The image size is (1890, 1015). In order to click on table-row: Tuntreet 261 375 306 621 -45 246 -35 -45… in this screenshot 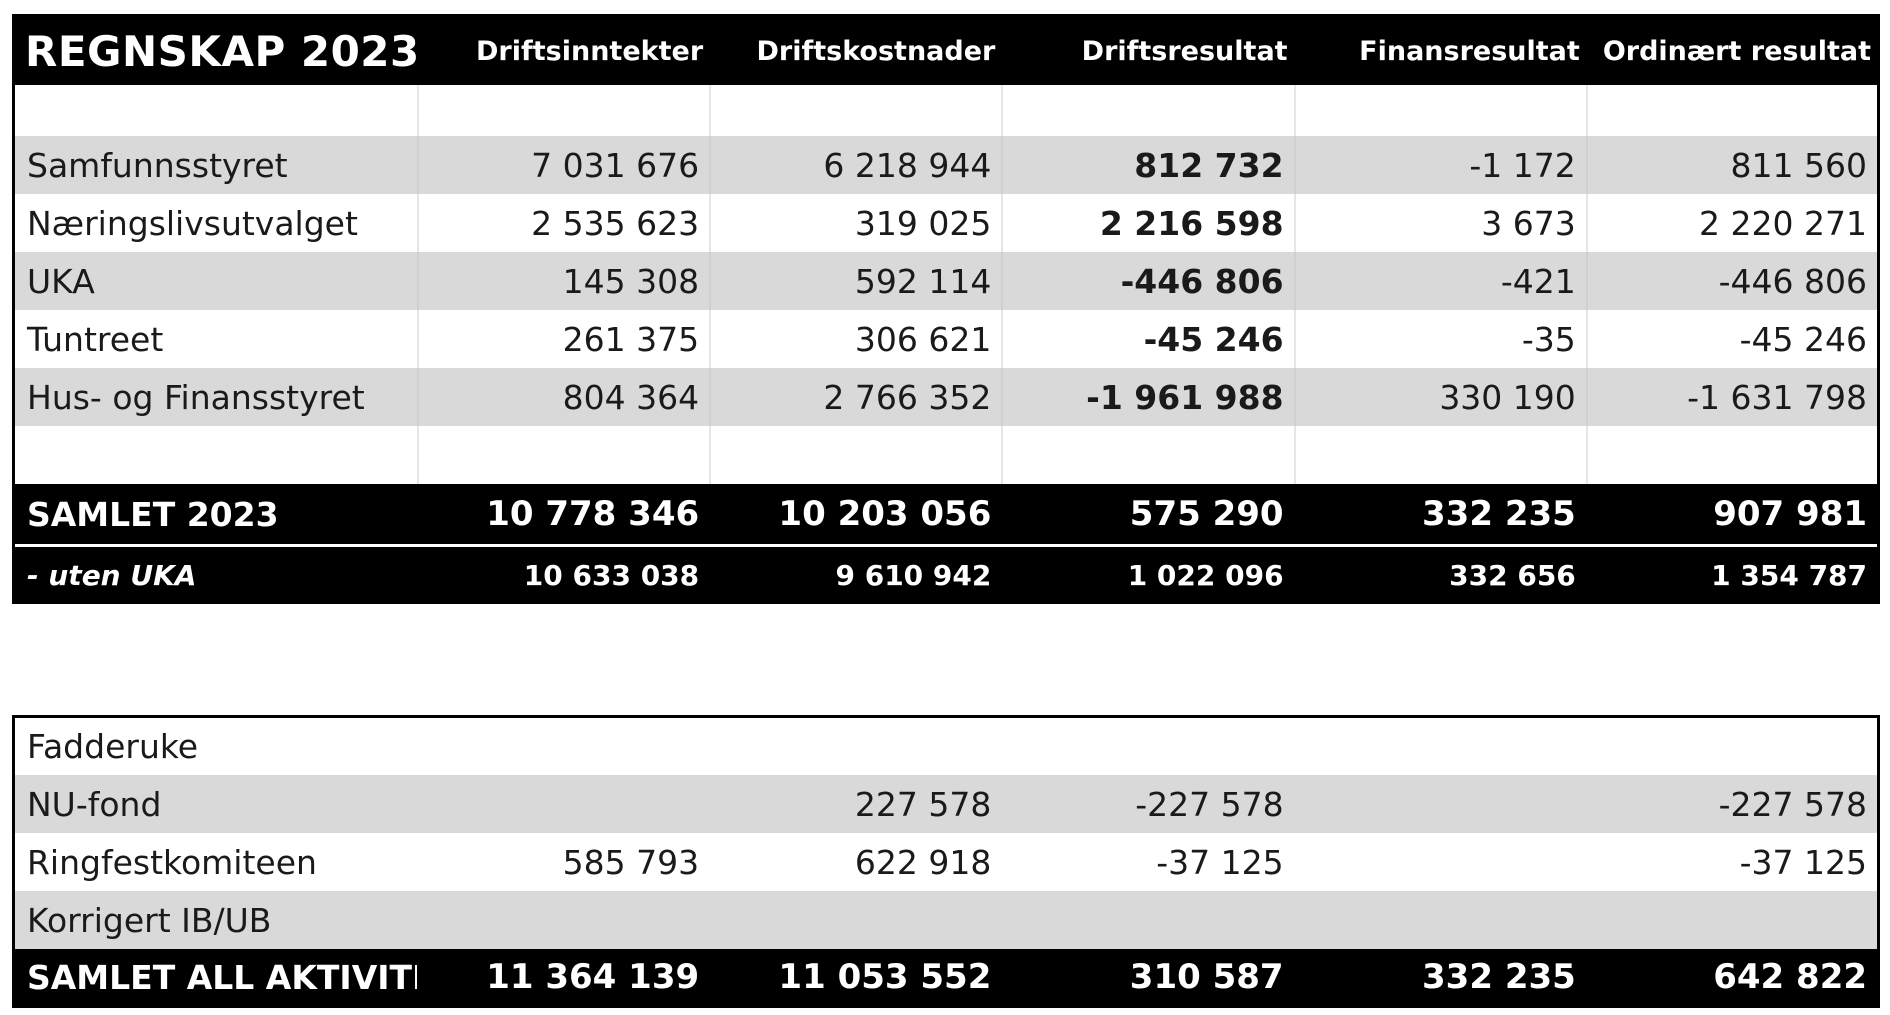, I will do `click(946, 339)`.